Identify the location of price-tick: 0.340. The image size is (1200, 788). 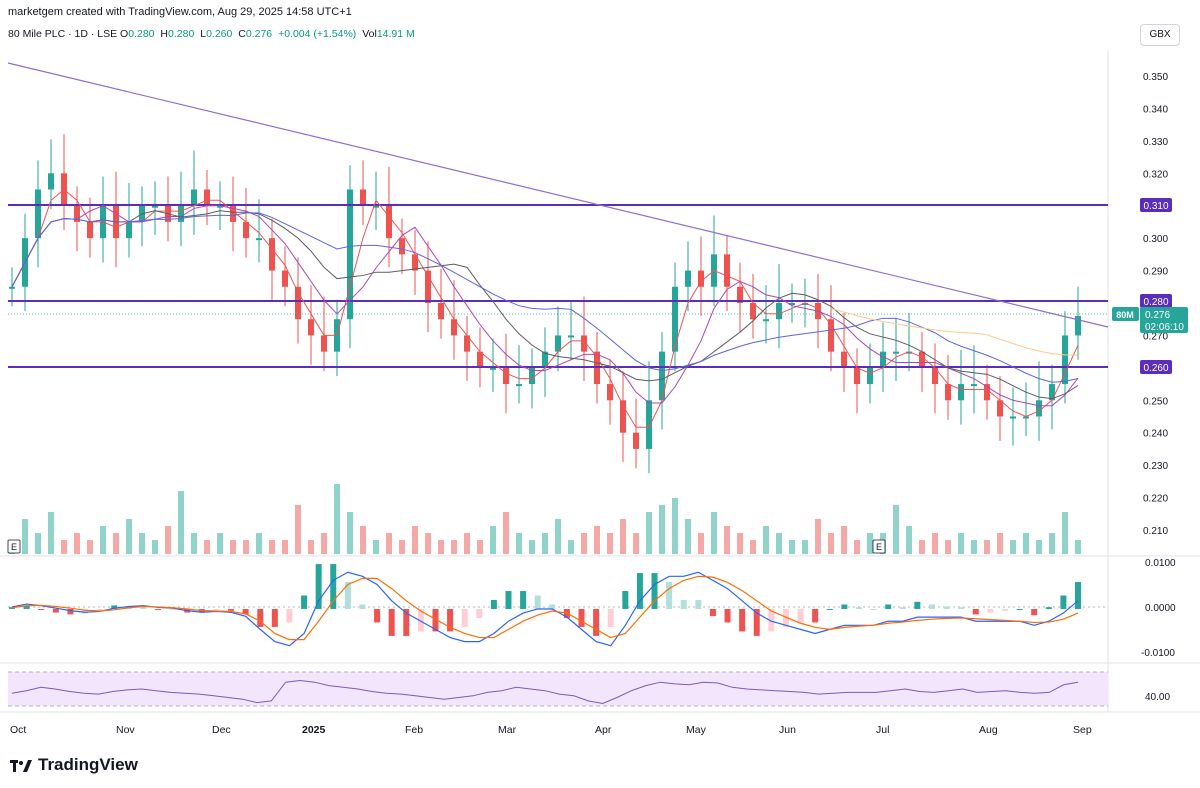
(1155, 109).